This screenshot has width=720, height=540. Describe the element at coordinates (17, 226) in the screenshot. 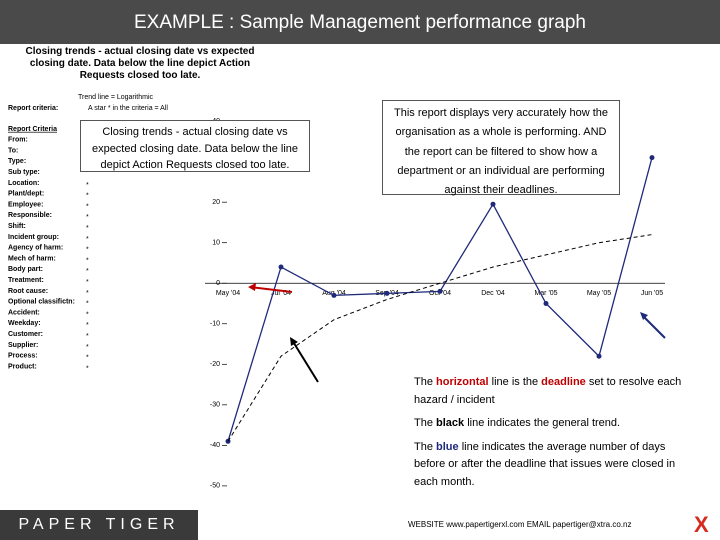

I see `criteria-label: Shift:` at that location.